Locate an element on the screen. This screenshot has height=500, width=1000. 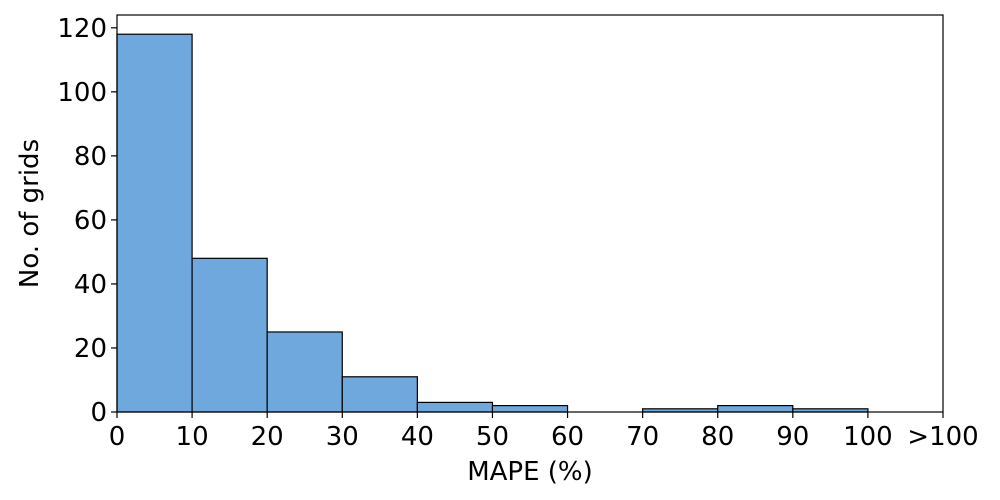
y-axis-label: No. of grids is located at coordinates (30, 213).